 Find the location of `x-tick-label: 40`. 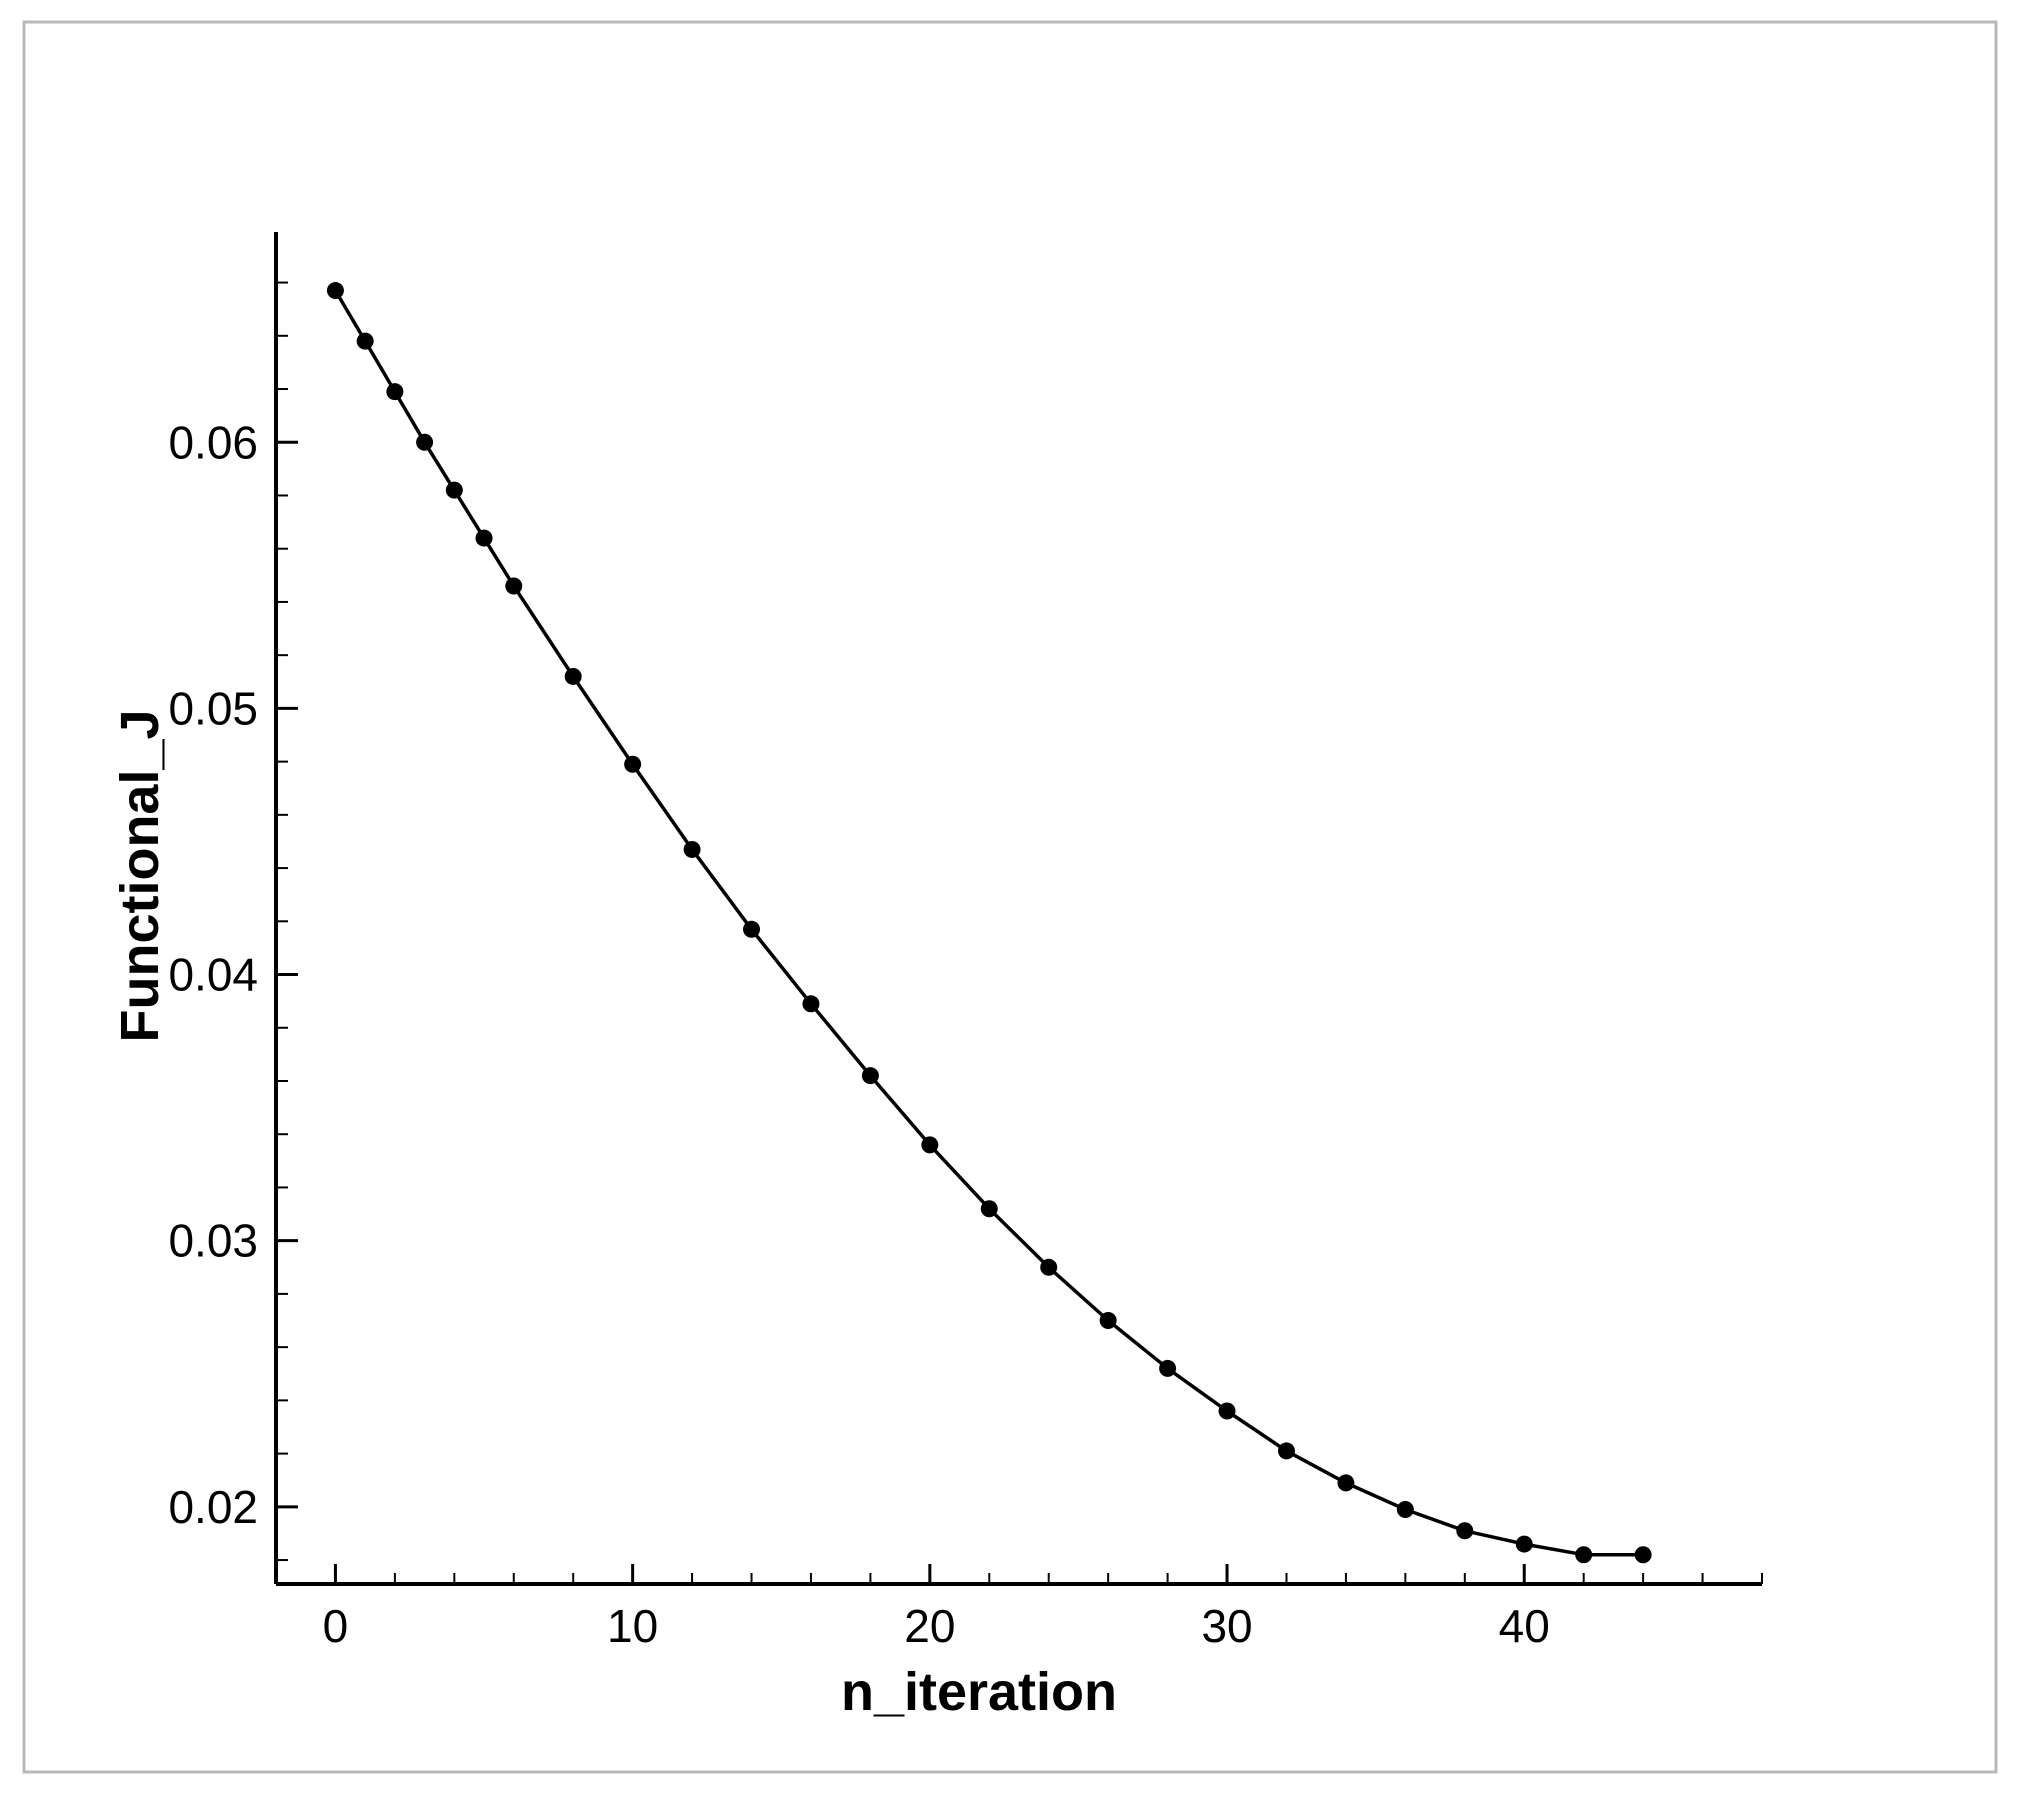

x-tick-label: 40 is located at coordinates (1524, 1626).